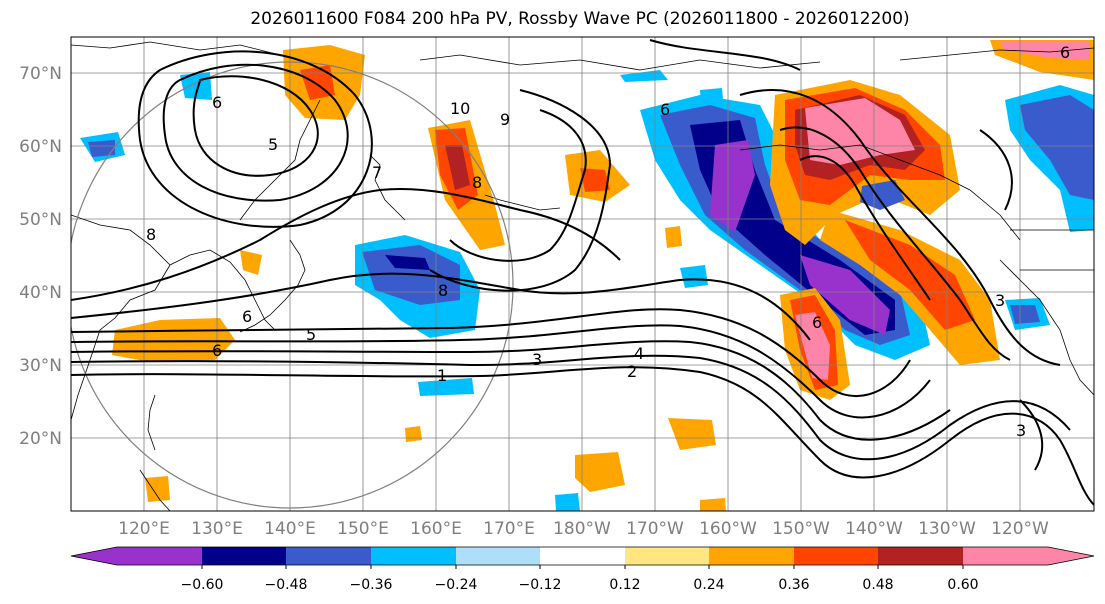 The width and height of the screenshot is (1105, 604). I want to click on lon-label: 160°W, so click(728, 529).